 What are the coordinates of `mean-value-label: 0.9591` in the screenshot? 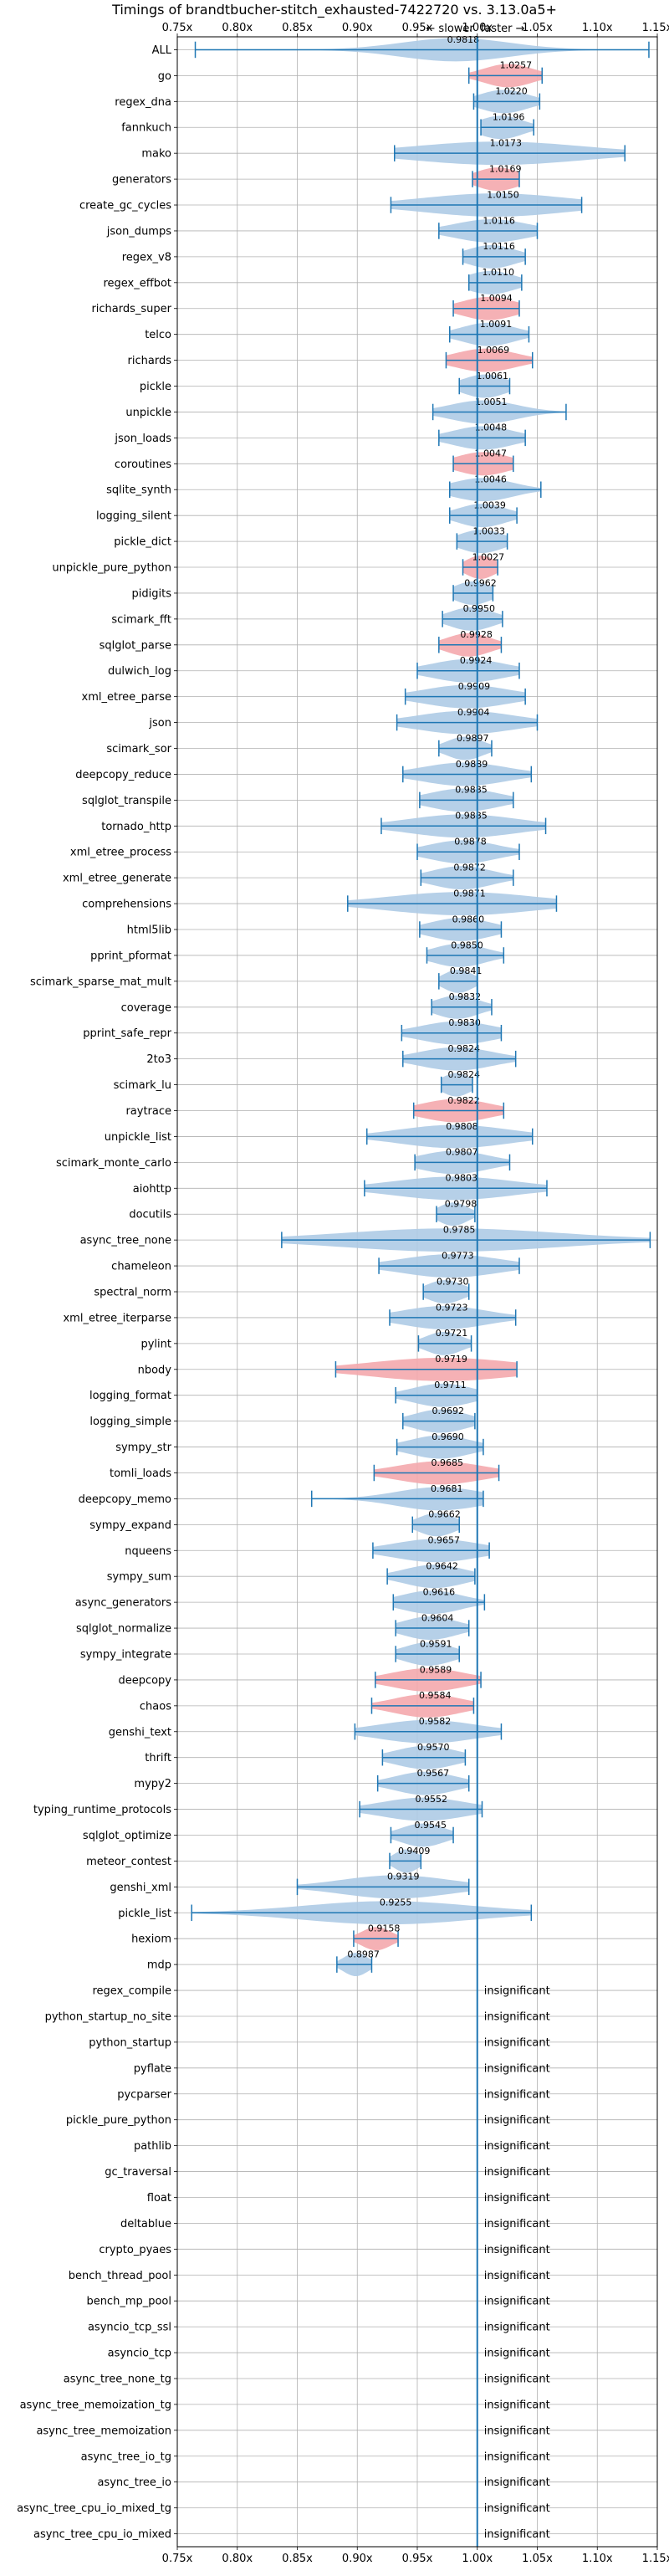 It's located at (436, 1644).